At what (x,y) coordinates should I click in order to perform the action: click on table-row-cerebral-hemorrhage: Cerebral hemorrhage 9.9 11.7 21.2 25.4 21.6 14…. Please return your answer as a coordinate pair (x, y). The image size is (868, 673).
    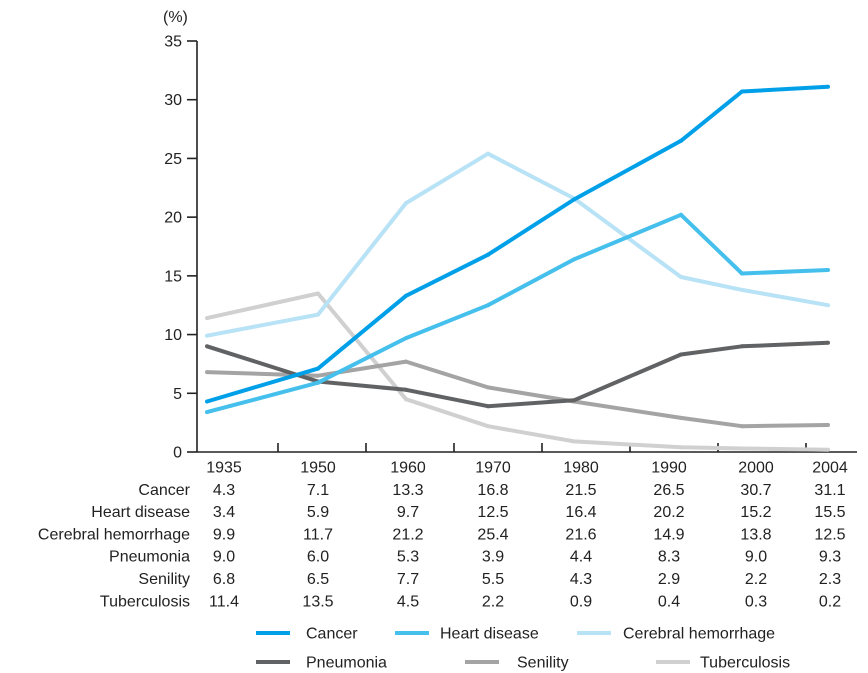
    Looking at the image, I should click on (442, 534).